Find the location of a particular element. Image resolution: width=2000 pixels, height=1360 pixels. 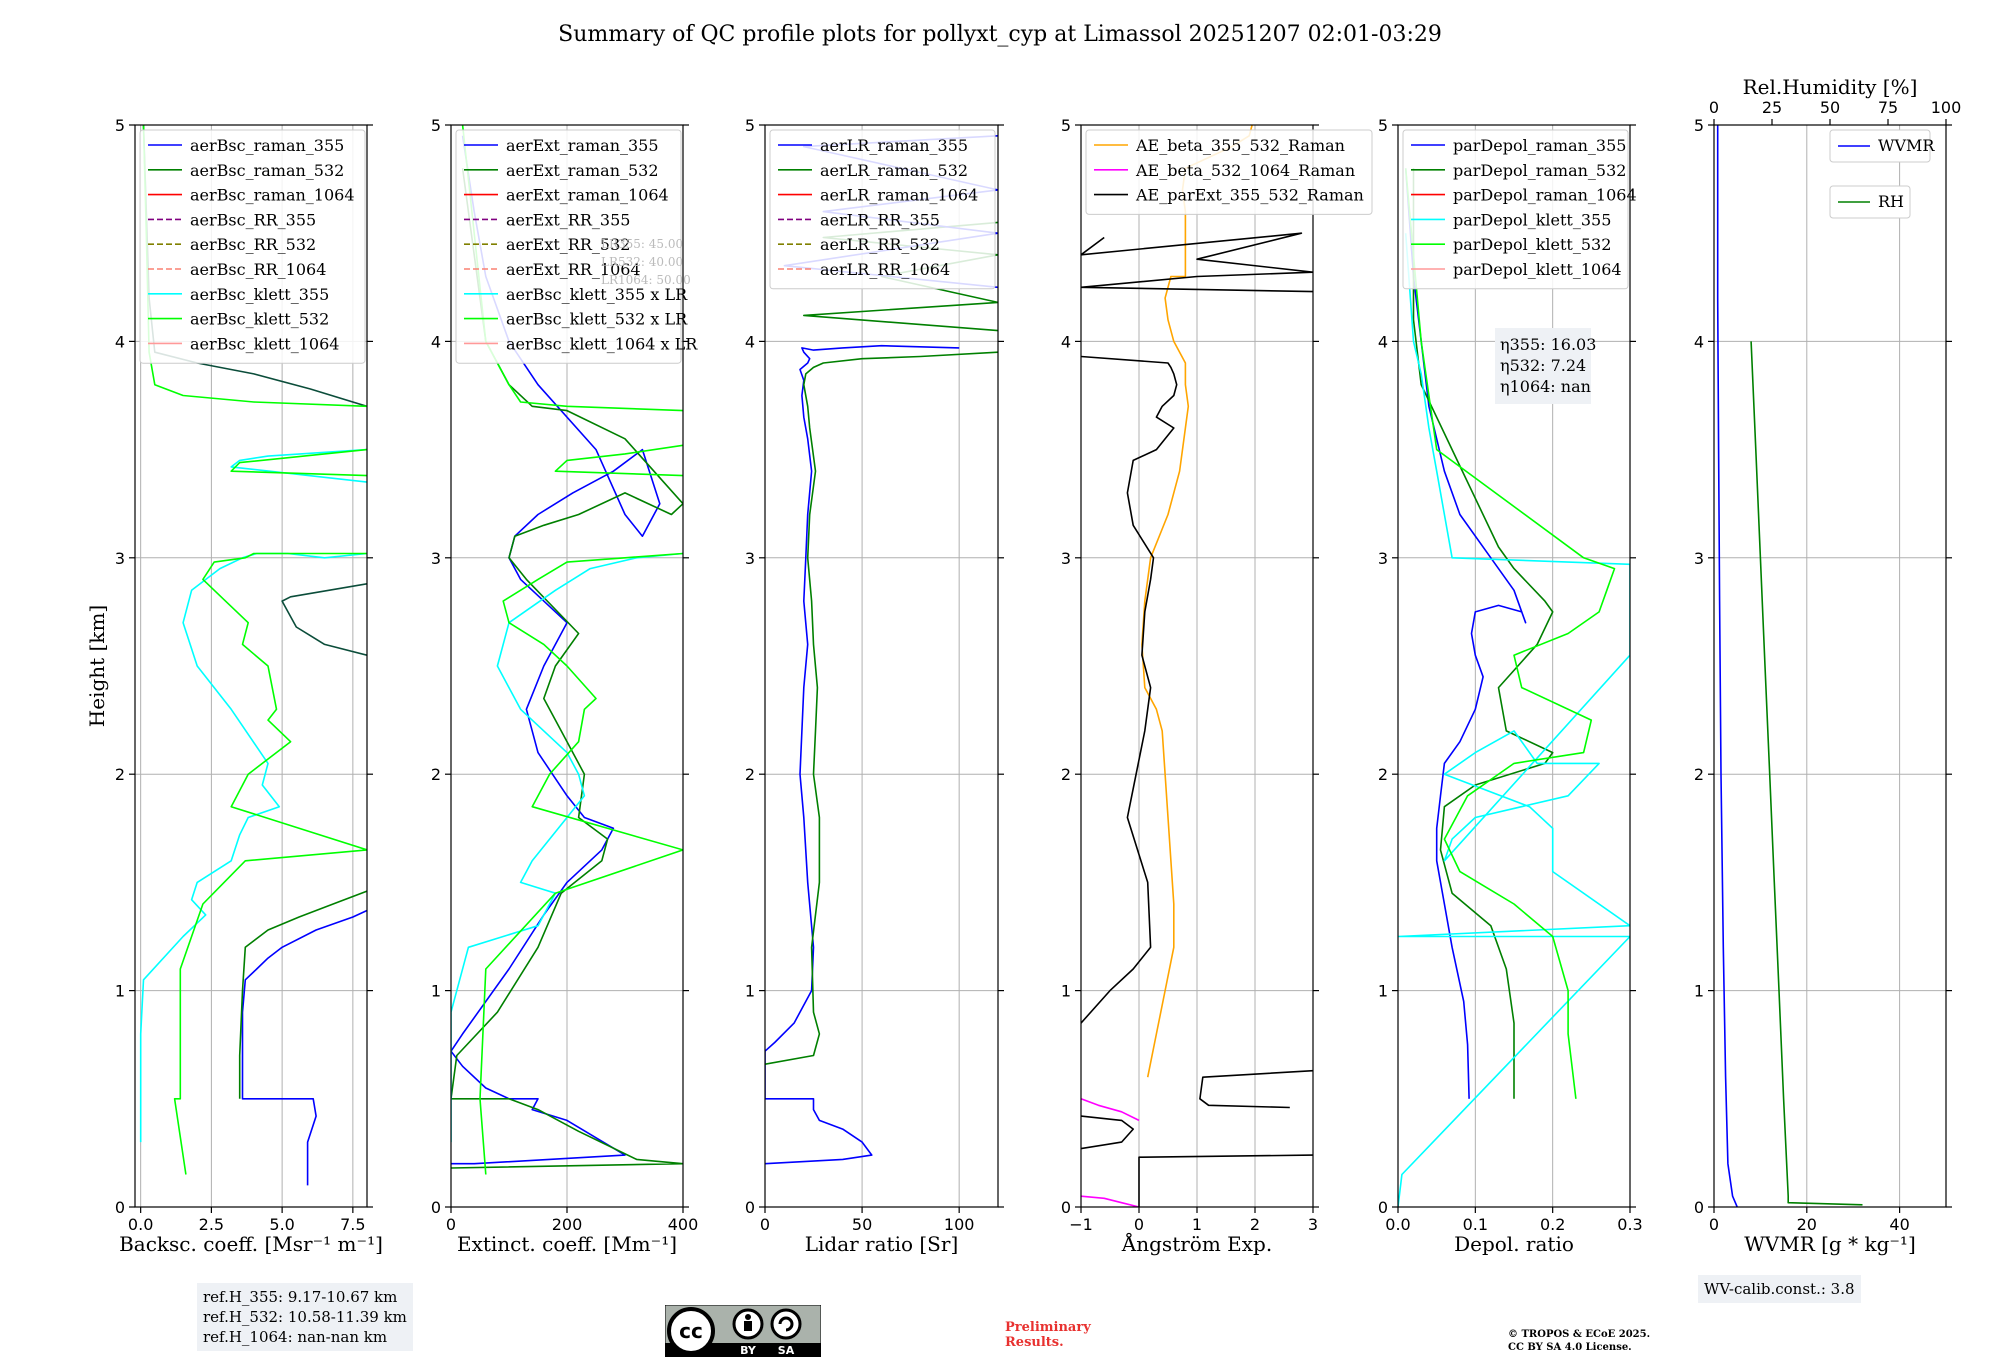

eta-label: η532: 7.24 is located at coordinates (1543, 365).